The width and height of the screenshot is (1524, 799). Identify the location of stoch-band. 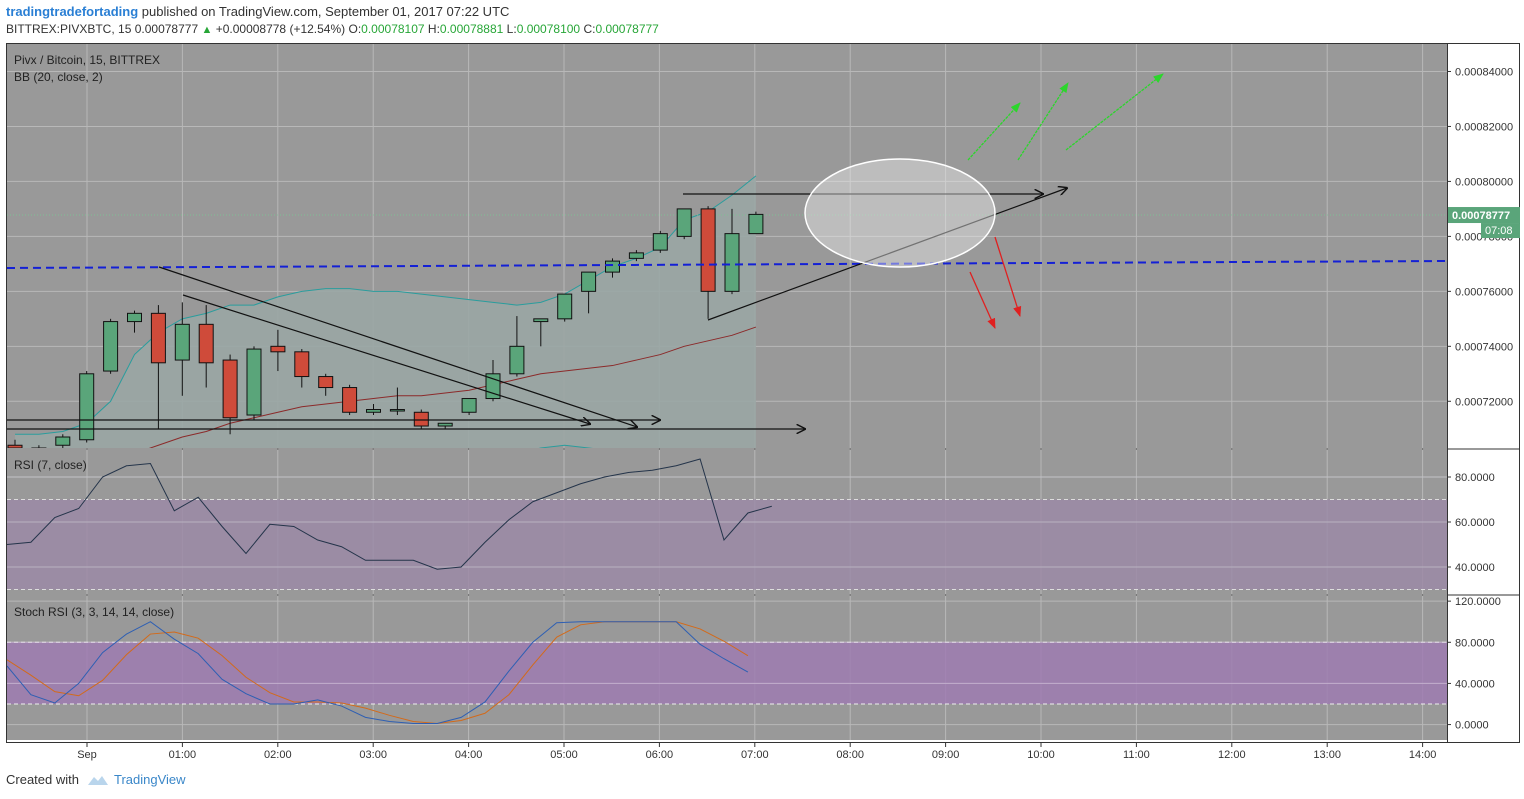
(727, 673).